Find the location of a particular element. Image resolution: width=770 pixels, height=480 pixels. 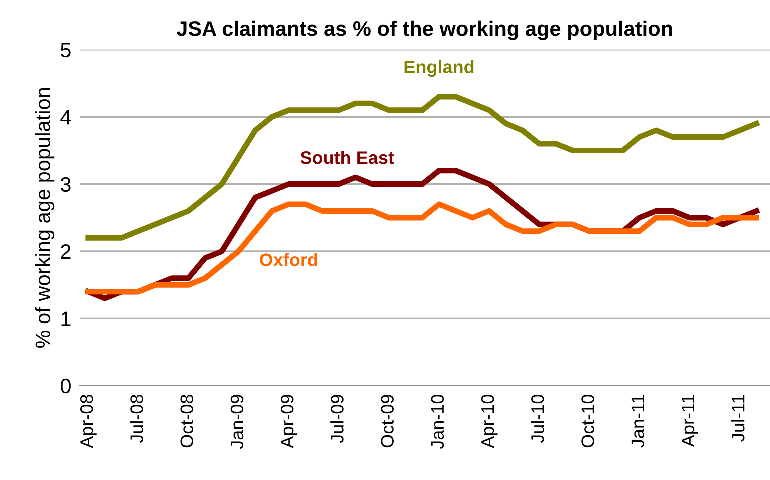

x-tick-label: Apr-10 is located at coordinates (489, 421).